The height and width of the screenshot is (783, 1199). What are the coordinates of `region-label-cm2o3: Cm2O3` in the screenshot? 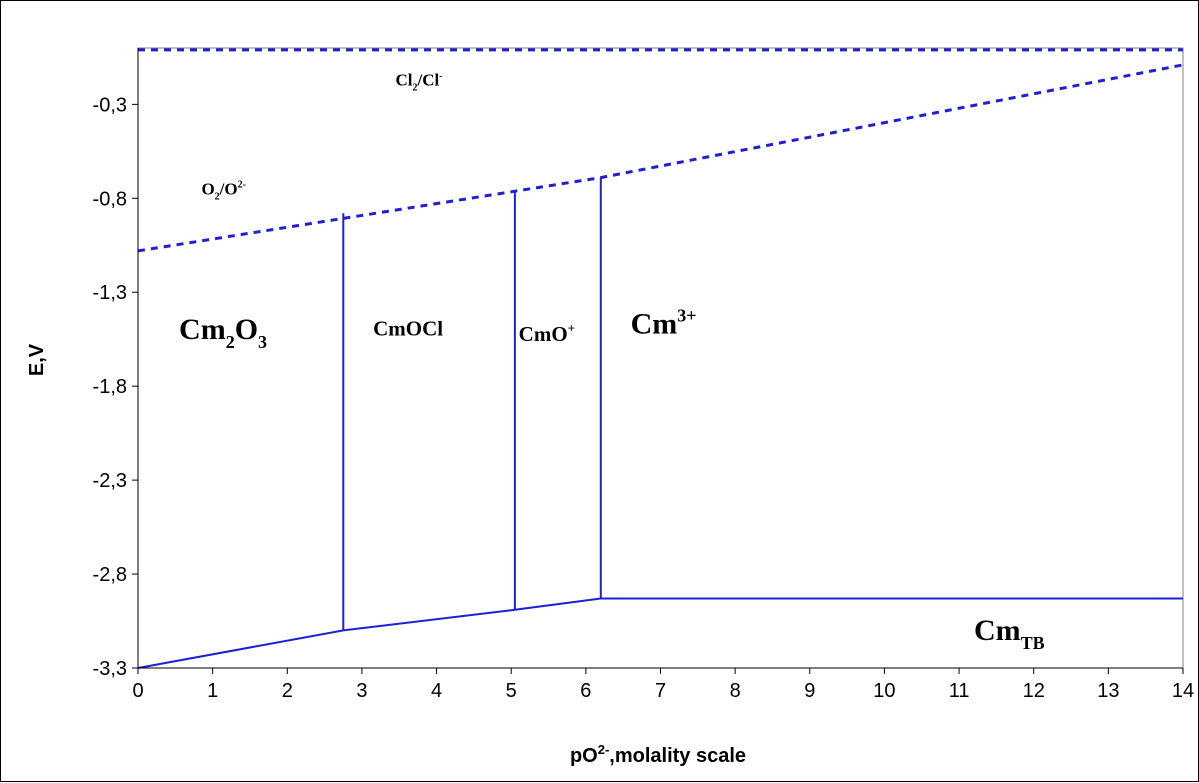 It's located at (223, 332).